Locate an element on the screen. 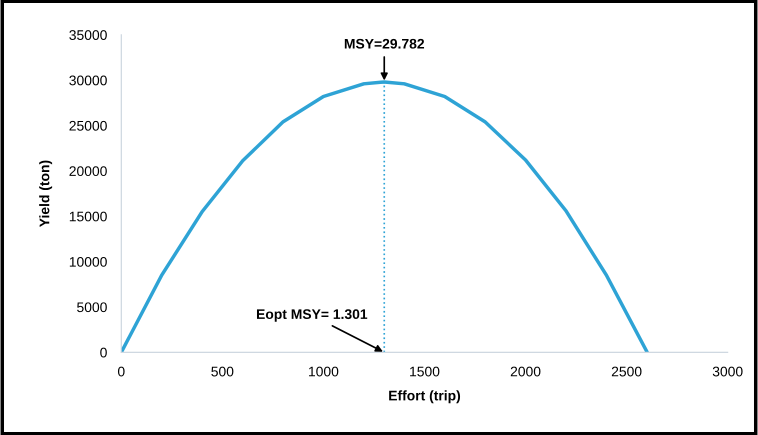 The width and height of the screenshot is (758, 435). x-tick-label: 1000 is located at coordinates (323, 371).